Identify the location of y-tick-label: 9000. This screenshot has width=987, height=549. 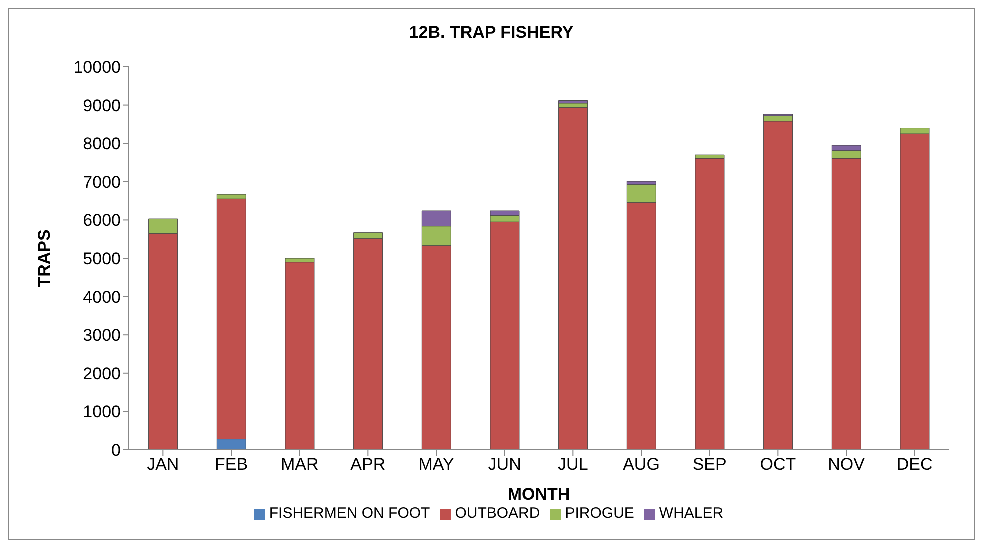
(102, 106).